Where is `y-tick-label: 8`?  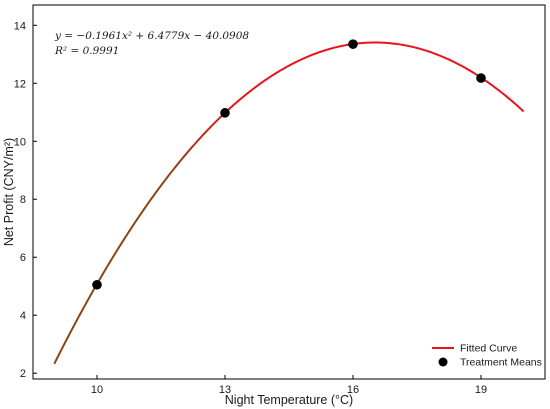 y-tick-label: 8 is located at coordinates (23, 200).